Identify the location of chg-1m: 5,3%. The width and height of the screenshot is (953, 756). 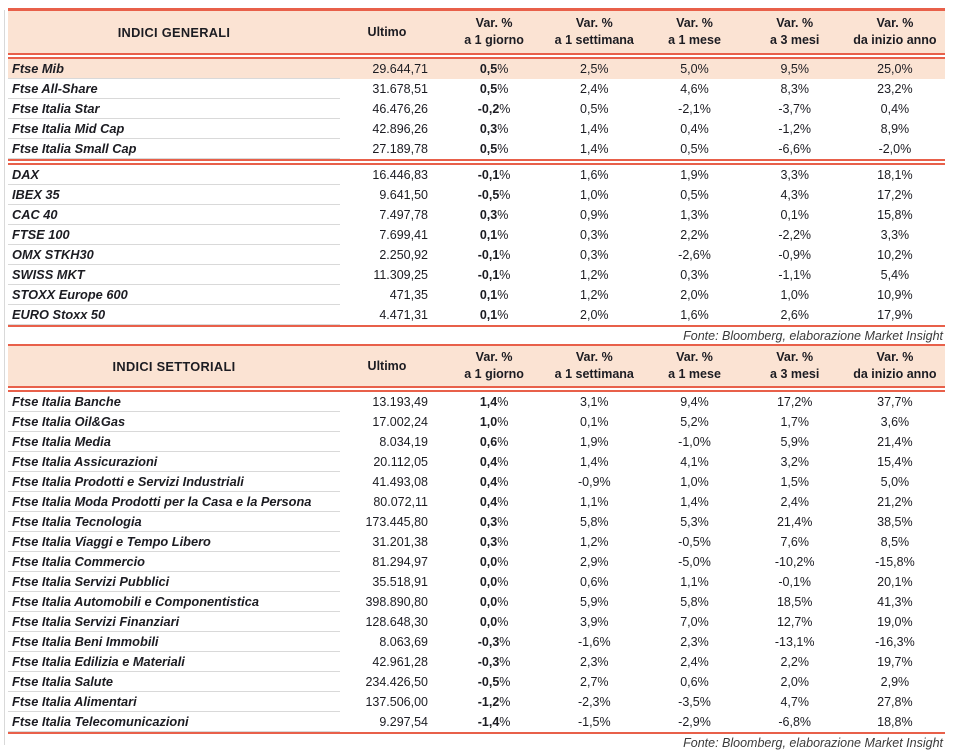
(694, 522).